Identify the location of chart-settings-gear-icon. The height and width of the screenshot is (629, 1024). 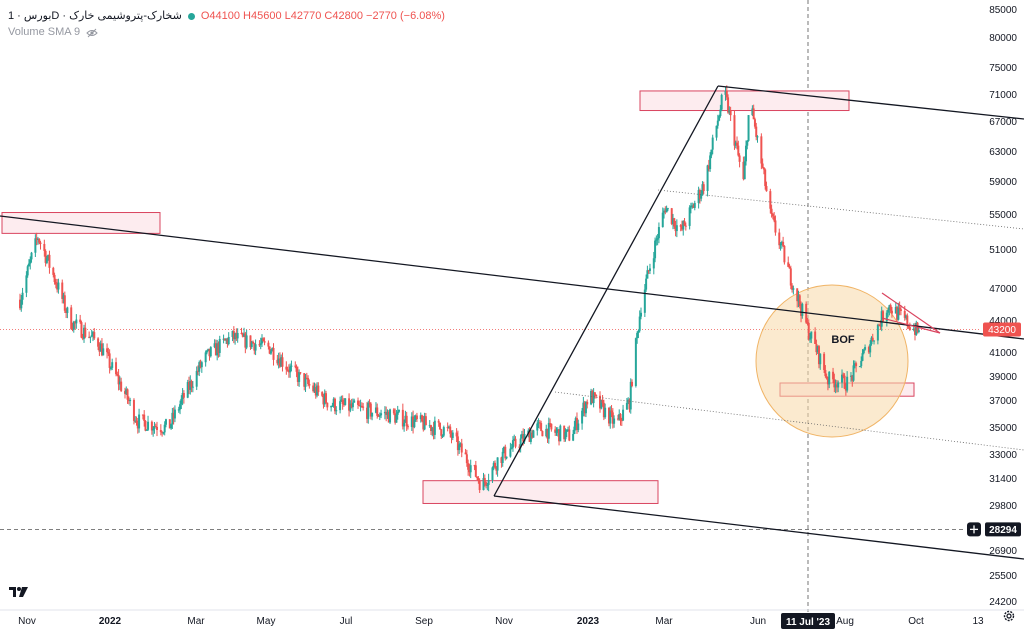
(1009, 616).